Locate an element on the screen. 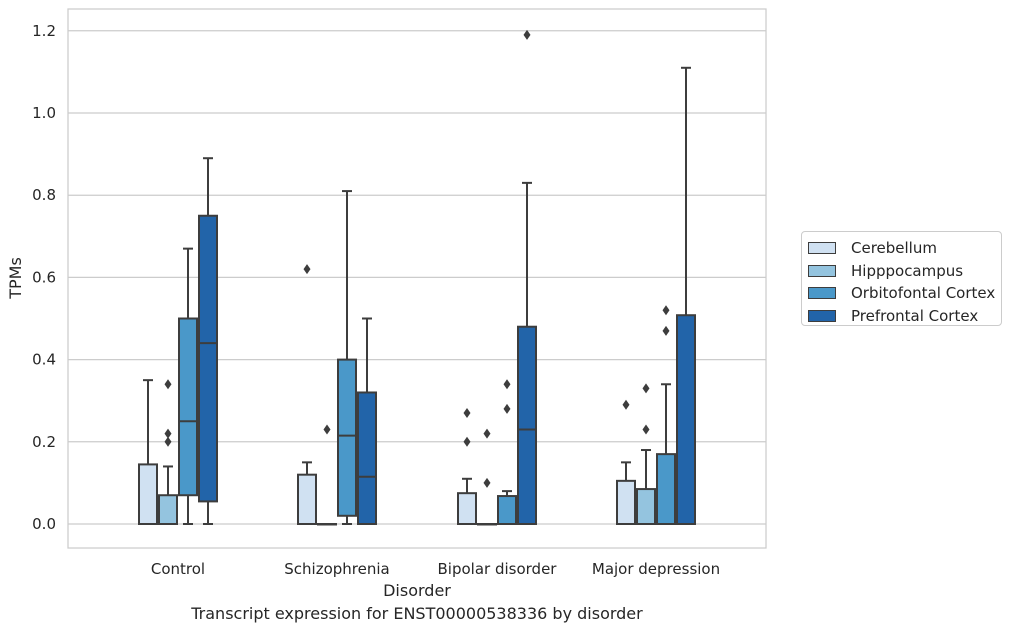 The width and height of the screenshot is (1014, 634). y-tick-label: 0.2 is located at coordinates (44, 442).